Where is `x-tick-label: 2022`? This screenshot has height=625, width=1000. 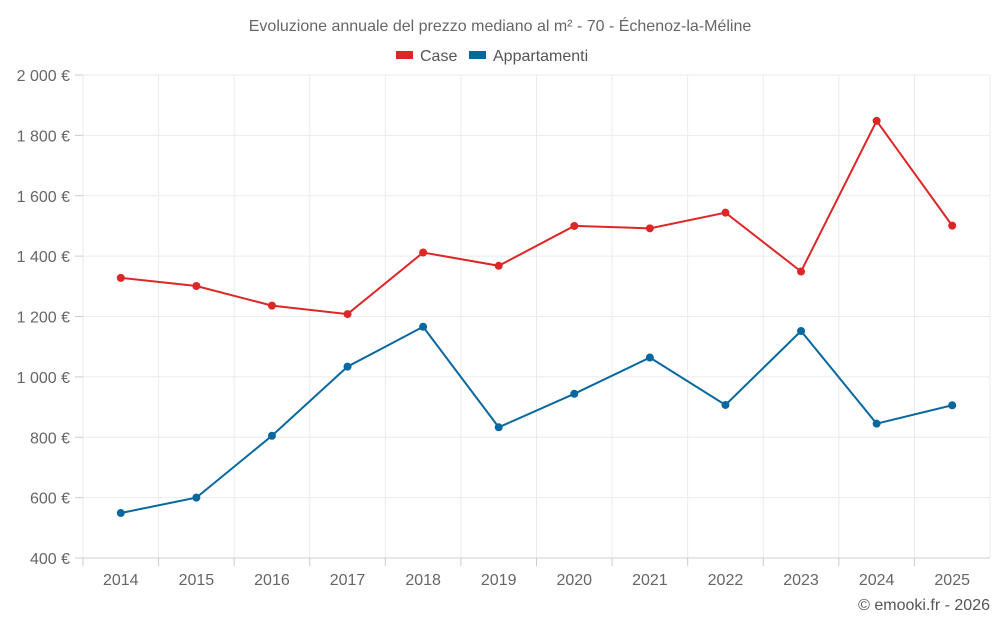 x-tick-label: 2022 is located at coordinates (726, 580).